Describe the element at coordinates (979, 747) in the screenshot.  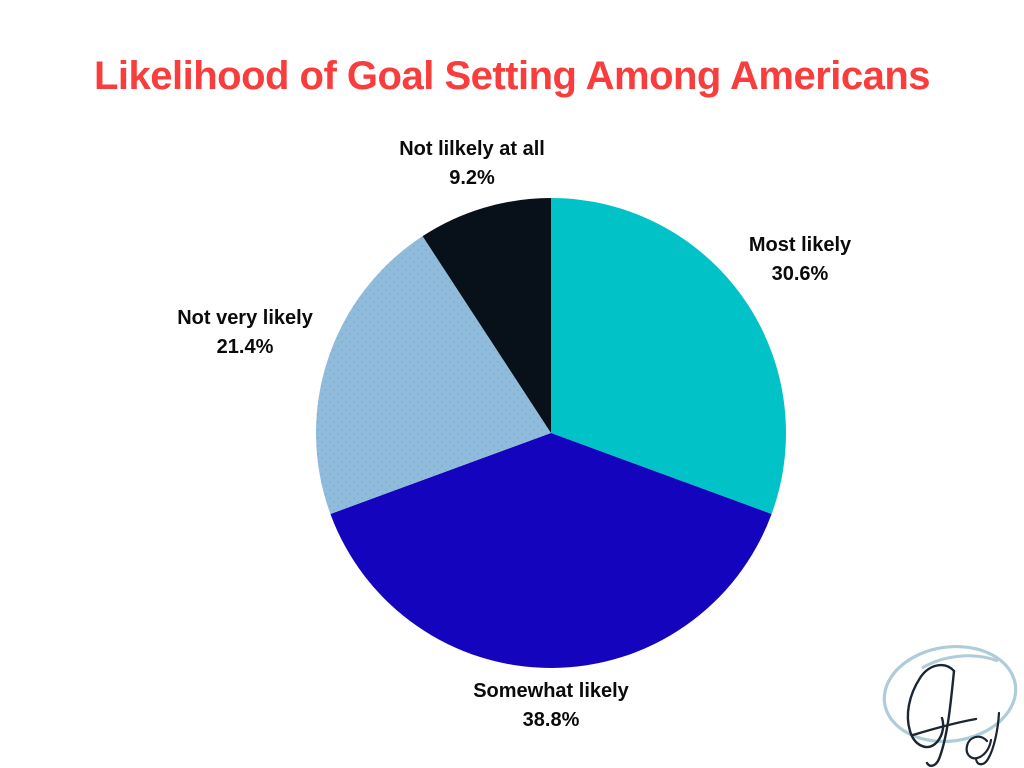
I see `logo-letter-d-bowl` at that location.